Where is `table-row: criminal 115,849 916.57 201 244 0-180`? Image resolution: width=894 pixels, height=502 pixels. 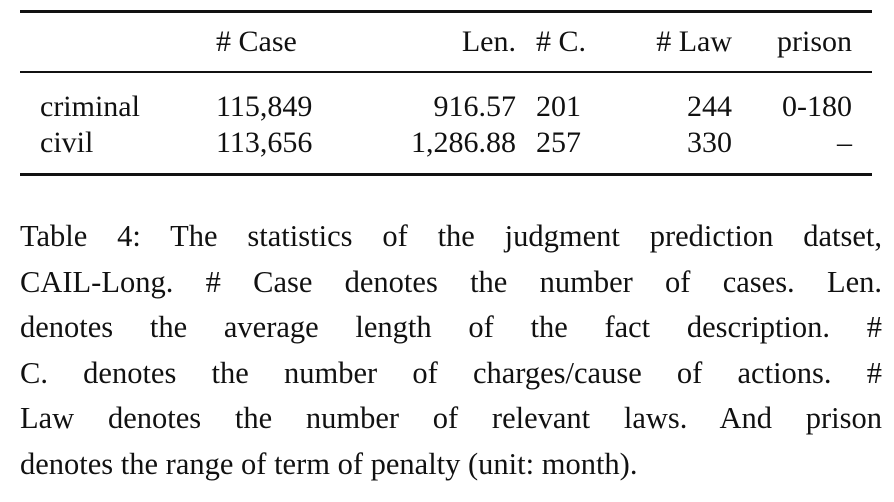 table-row: criminal 115,849 916.57 201 244 0-180 is located at coordinates (446, 107).